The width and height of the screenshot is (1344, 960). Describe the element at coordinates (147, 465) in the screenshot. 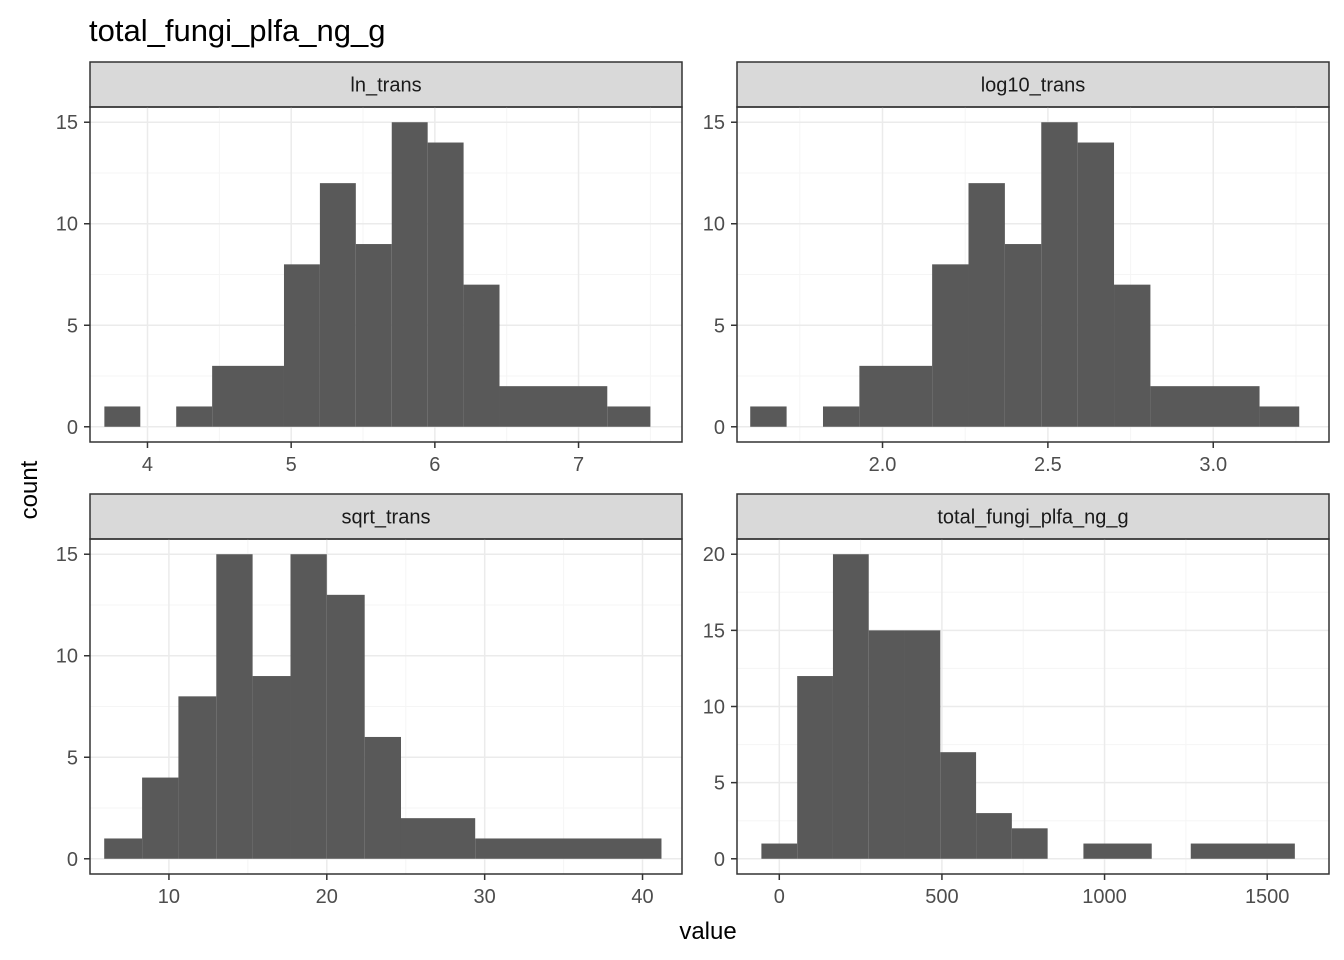

I see `x-tick-label: 4` at that location.